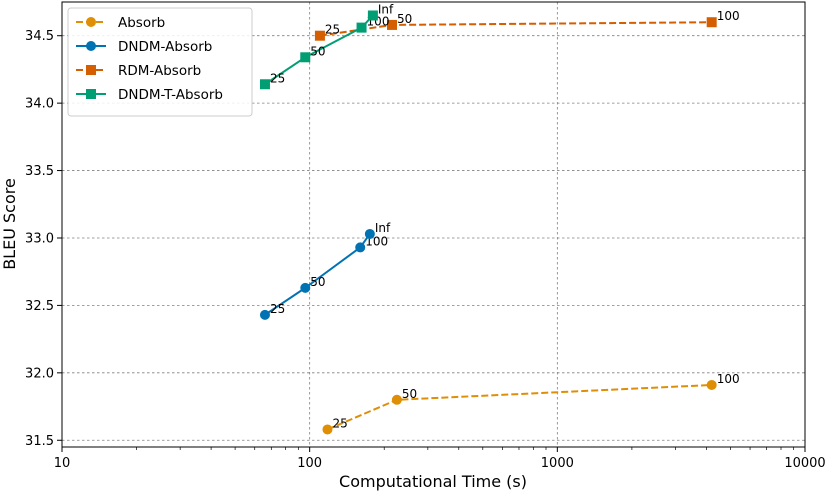 Image resolution: width=830 pixels, height=493 pixels. Describe the element at coordinates (62, 463) in the screenshot. I see `x-tick-label: 10` at that location.